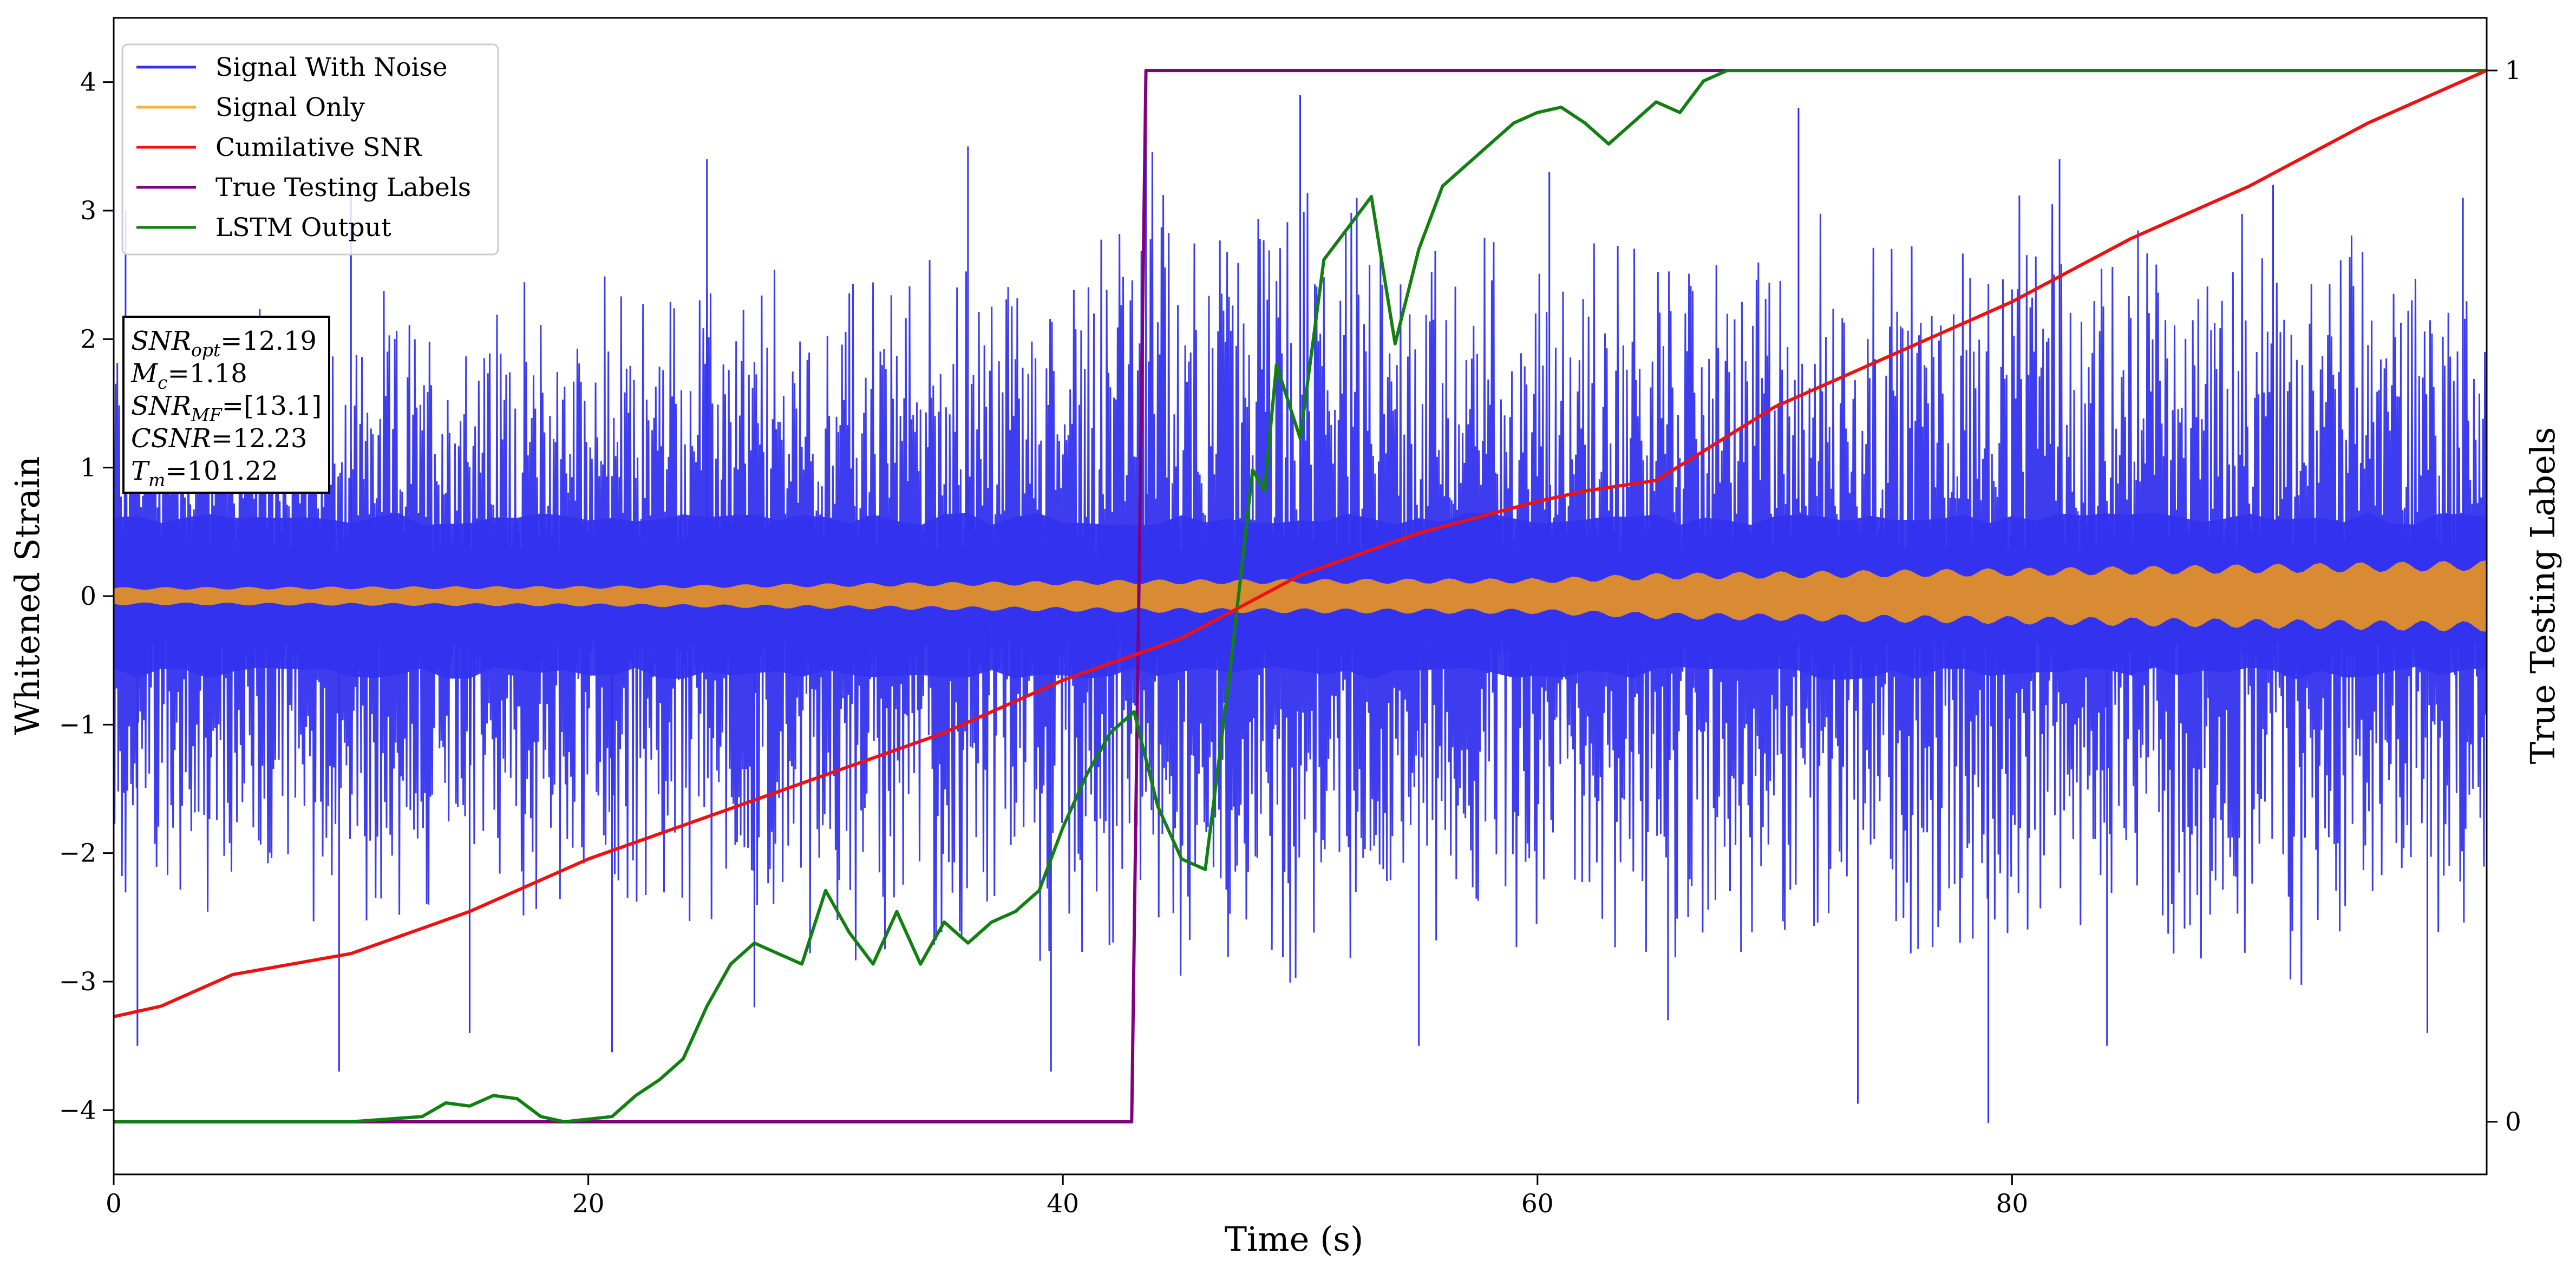 The width and height of the screenshot is (2576, 1274). What do you see at coordinates (2513, 71) in the screenshot?
I see `y2-tick-label: 1` at bounding box center [2513, 71].